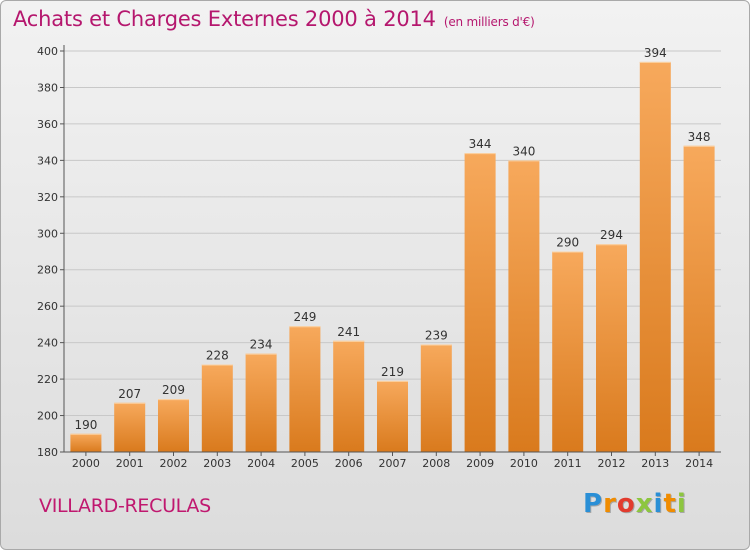 This screenshot has width=750, height=550. Describe the element at coordinates (217, 408) in the screenshot. I see `bar-2003` at that location.